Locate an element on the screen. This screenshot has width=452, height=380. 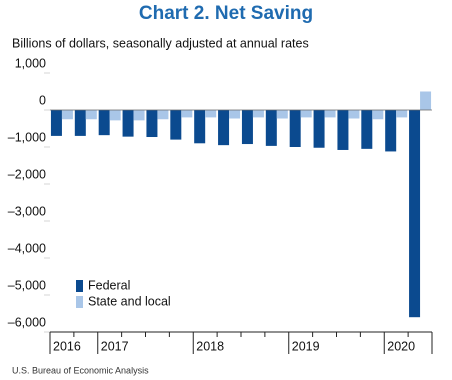
x-tick-label: 2018 is located at coordinates (210, 346).